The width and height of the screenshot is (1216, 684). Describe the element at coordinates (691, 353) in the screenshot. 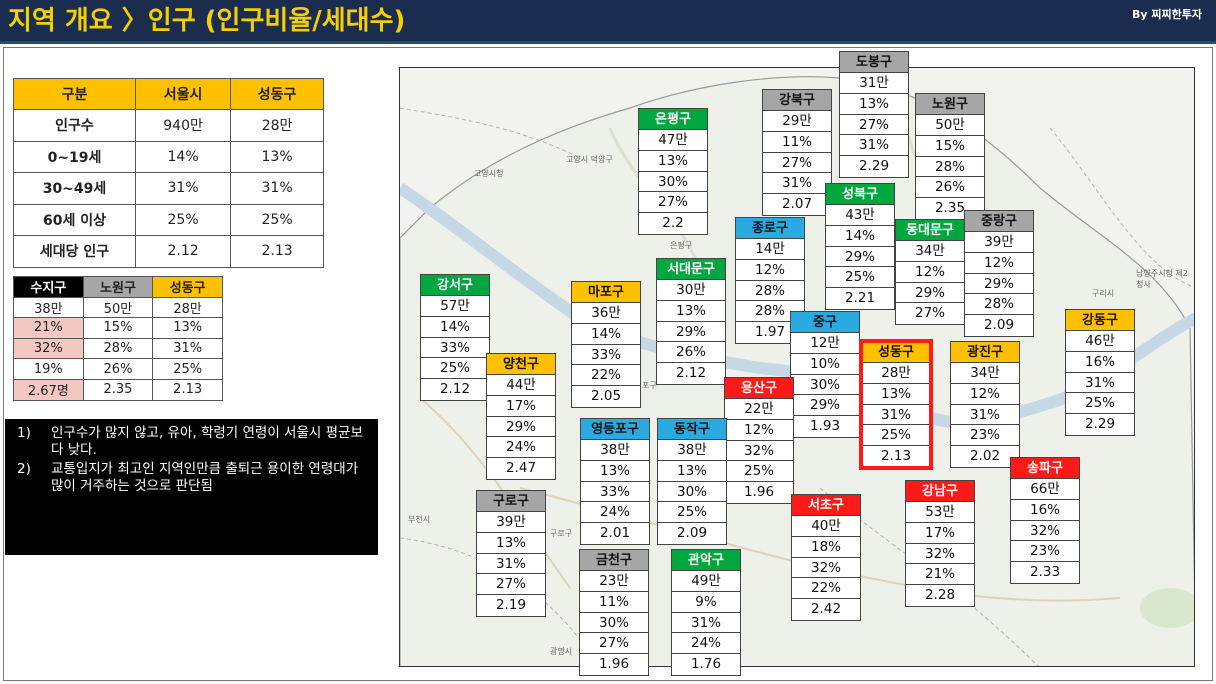

I see `district-value: 26%` at that location.